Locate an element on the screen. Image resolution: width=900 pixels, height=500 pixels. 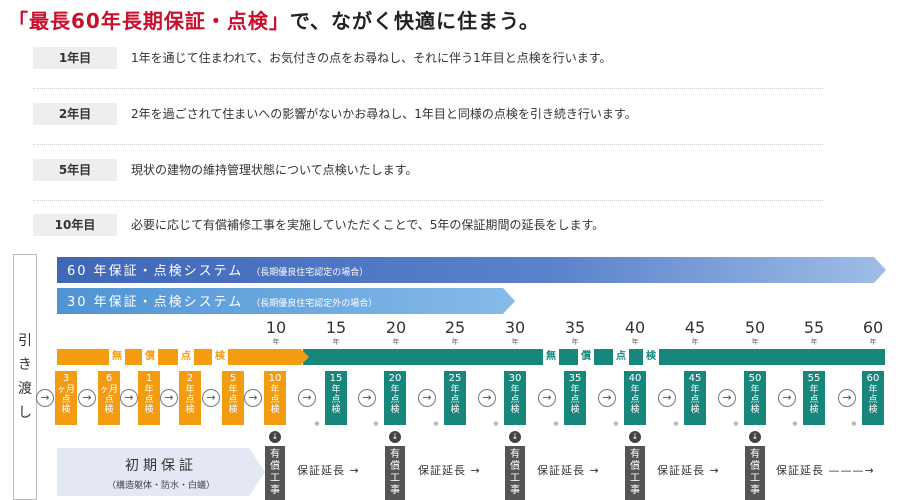
free-inspection-char: 無 is located at coordinates (117, 357).